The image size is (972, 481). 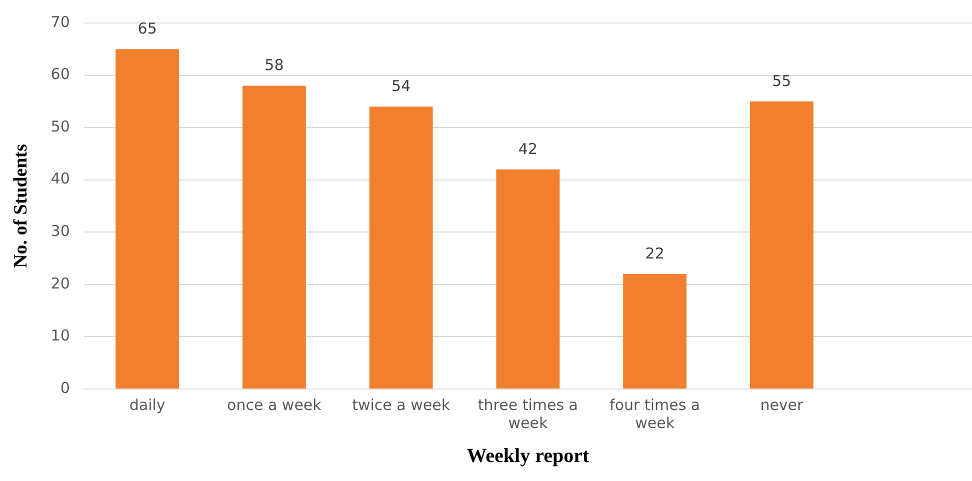 What do you see at coordinates (60, 231) in the screenshot?
I see `y-tick-label: 30` at bounding box center [60, 231].